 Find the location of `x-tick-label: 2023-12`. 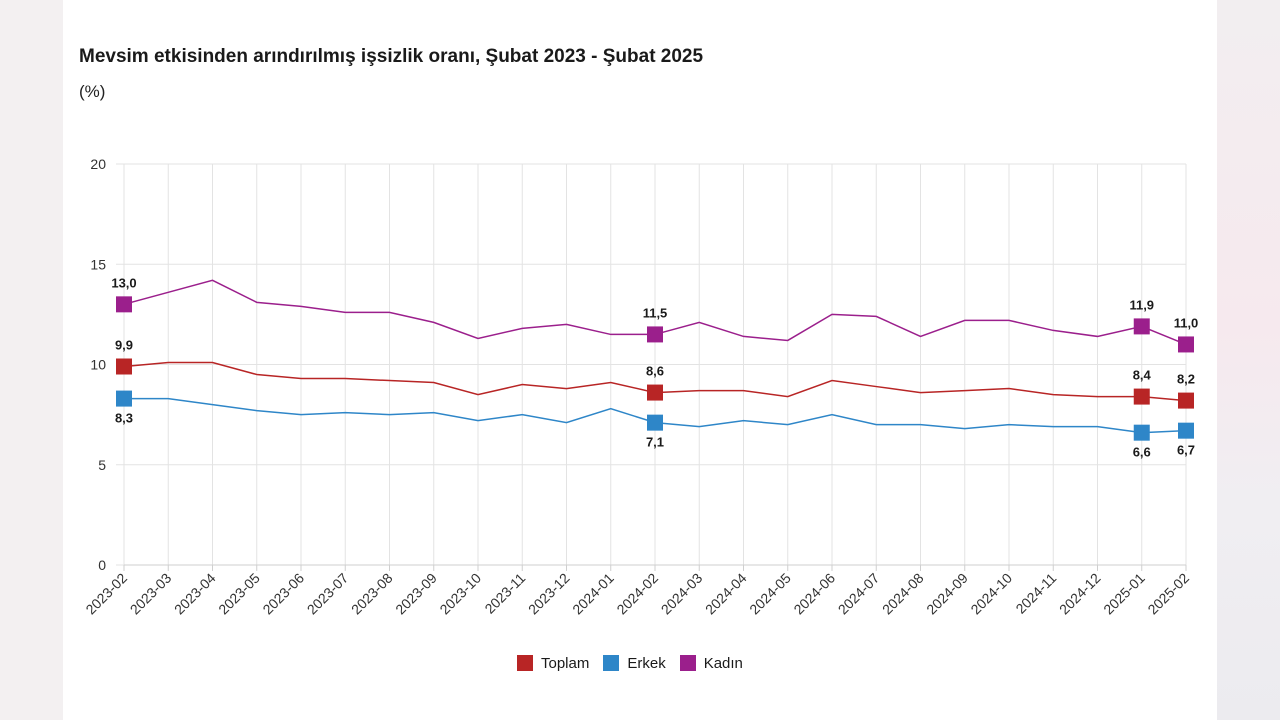

x-tick-label: 2023-12 is located at coordinates (549, 594).